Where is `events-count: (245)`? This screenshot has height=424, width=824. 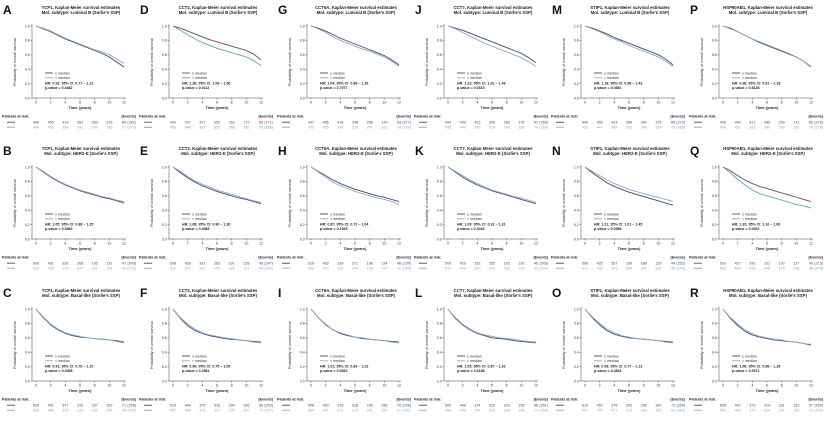 events-count: (245) is located at coordinates (543, 264).